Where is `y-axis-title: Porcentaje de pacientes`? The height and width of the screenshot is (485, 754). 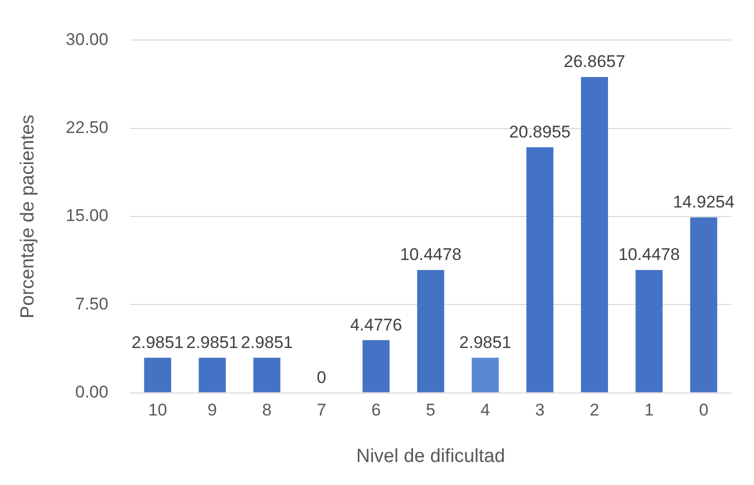
y-axis-title: Porcentaje de pacientes is located at coordinates (28, 216).